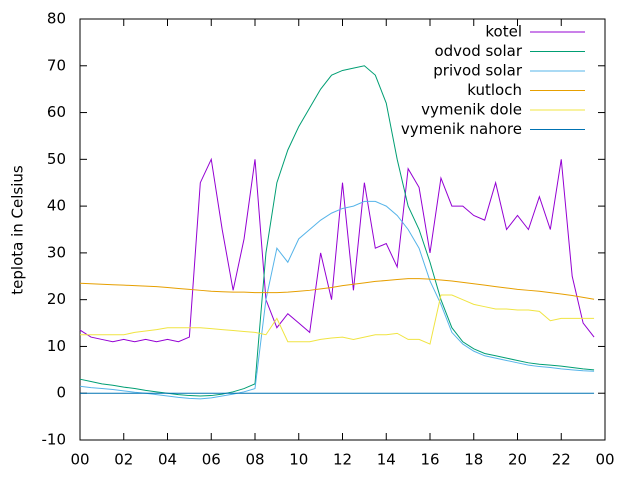 The width and height of the screenshot is (640, 480). What do you see at coordinates (56, 112) in the screenshot?
I see `y-tick-label: 60` at bounding box center [56, 112].